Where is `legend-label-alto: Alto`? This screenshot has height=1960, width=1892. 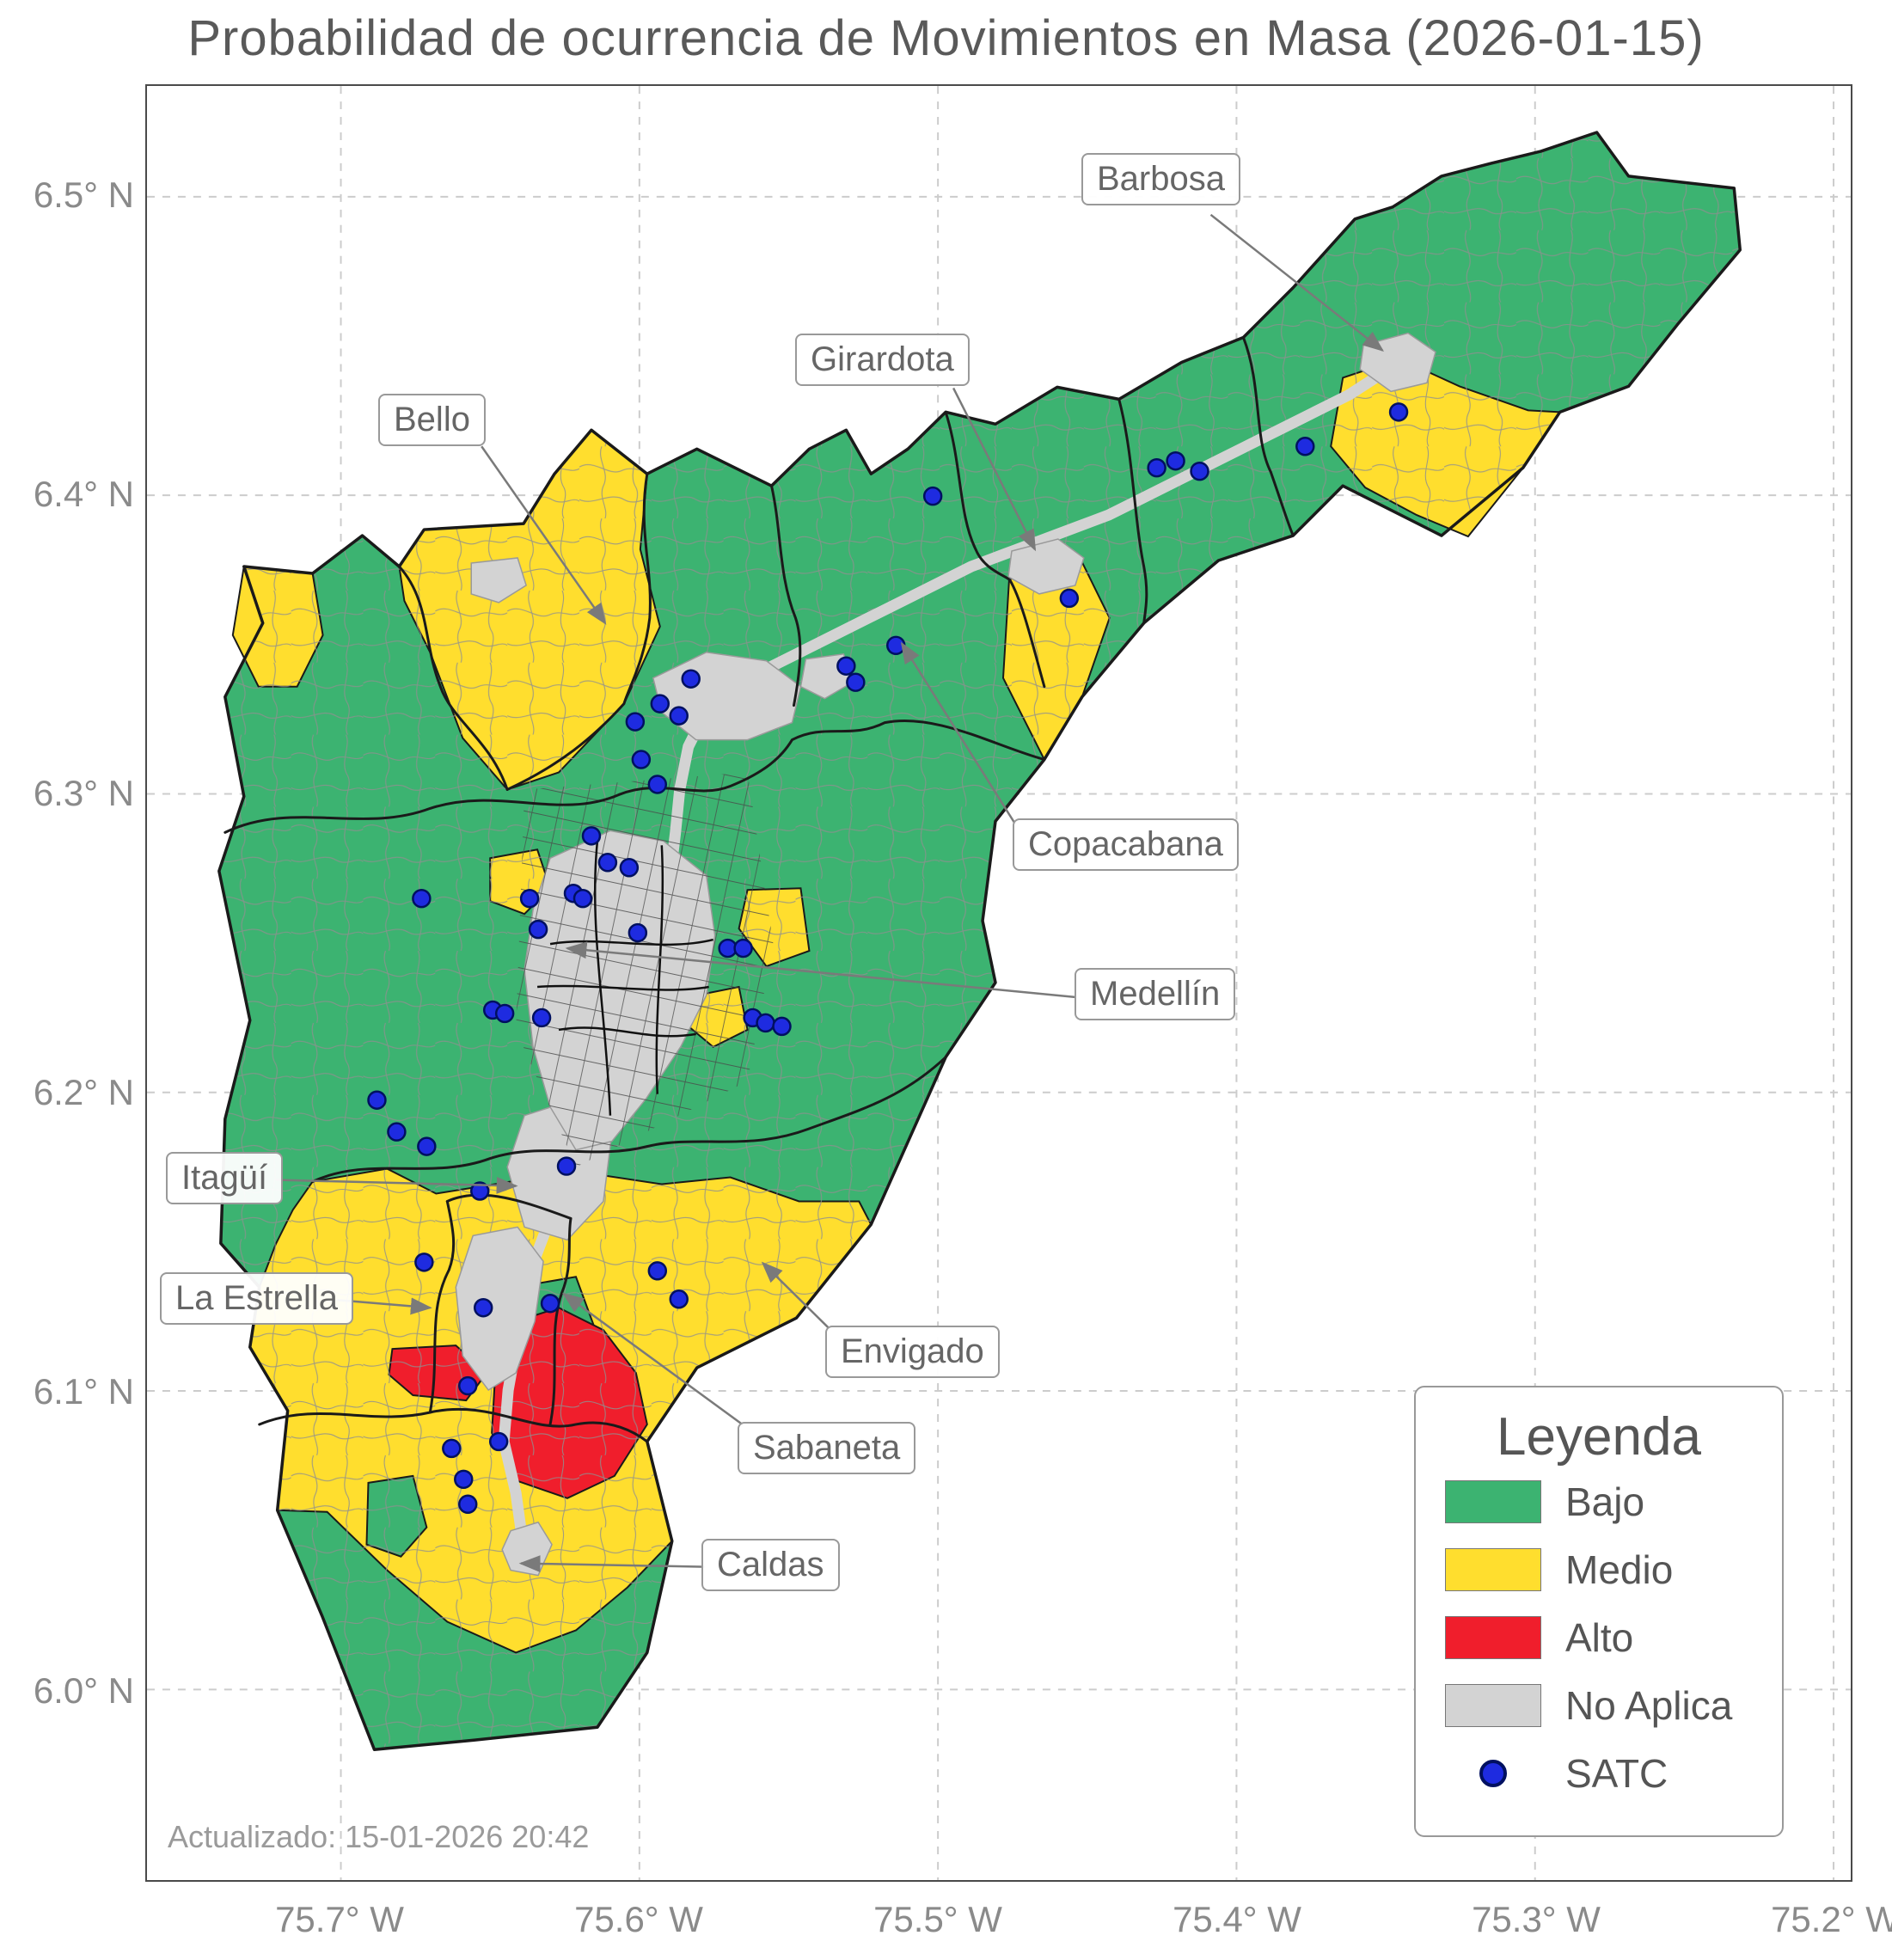
legend-label-alto: Alto is located at coordinates (1599, 1637).